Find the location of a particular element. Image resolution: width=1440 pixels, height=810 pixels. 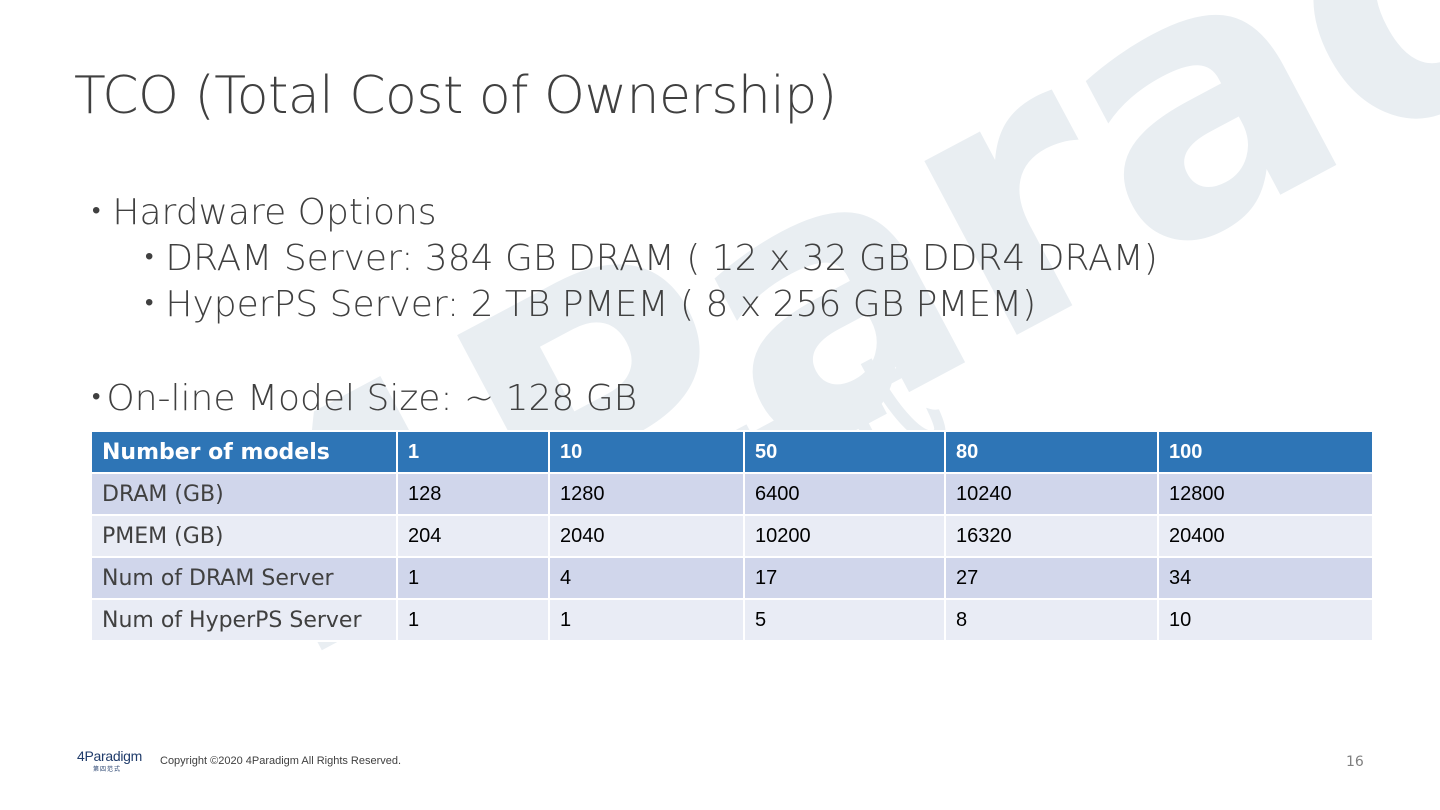

table-cell: 34 is located at coordinates (1265, 578).